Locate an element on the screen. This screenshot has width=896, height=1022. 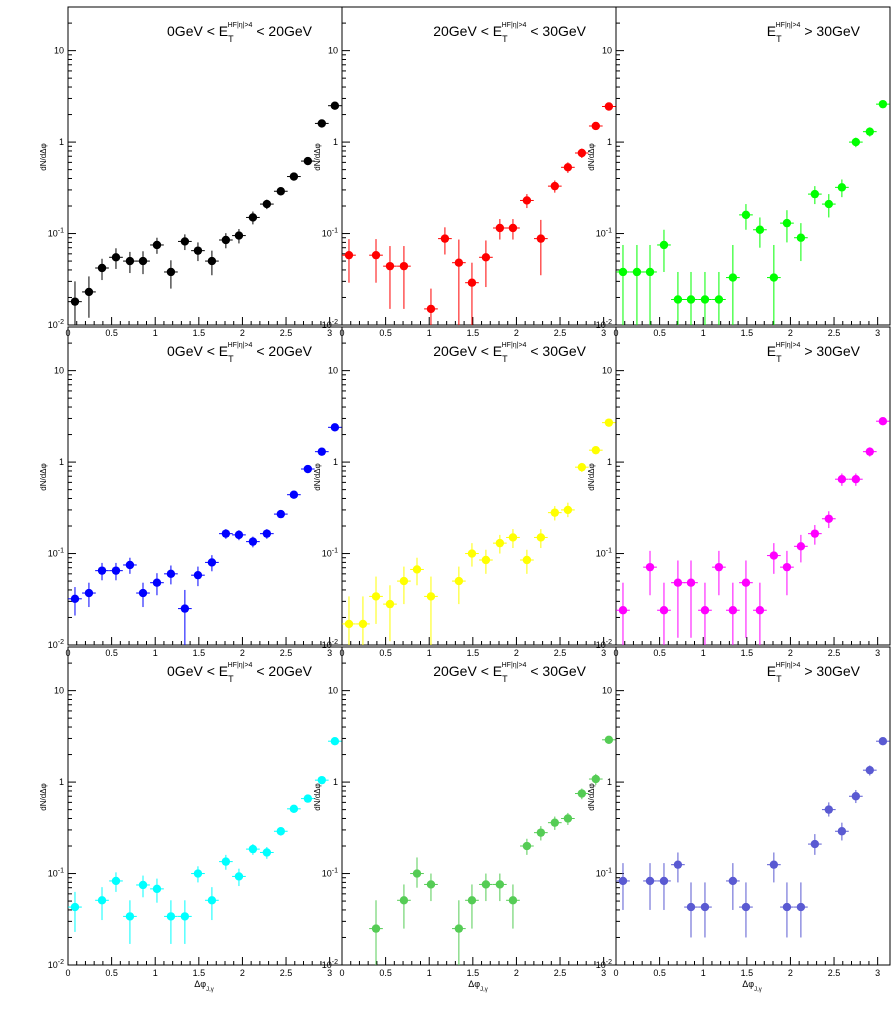
panel-title-subscript: T is located at coordinates (231, 679).